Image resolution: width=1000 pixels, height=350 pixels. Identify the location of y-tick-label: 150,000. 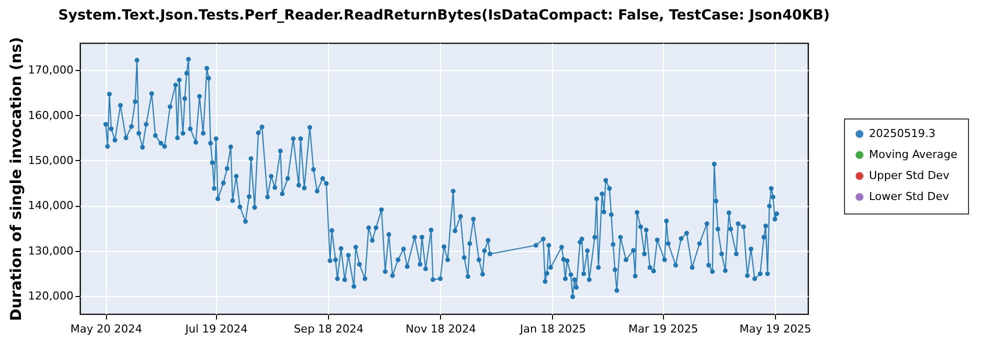
(51, 160).